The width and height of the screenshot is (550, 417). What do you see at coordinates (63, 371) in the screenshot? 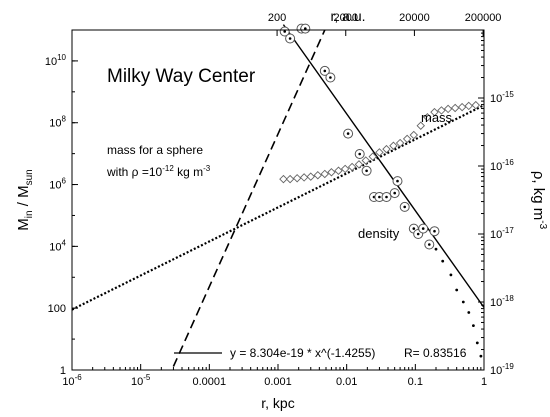
I see `y-left-tick-label: 1` at bounding box center [63, 371].